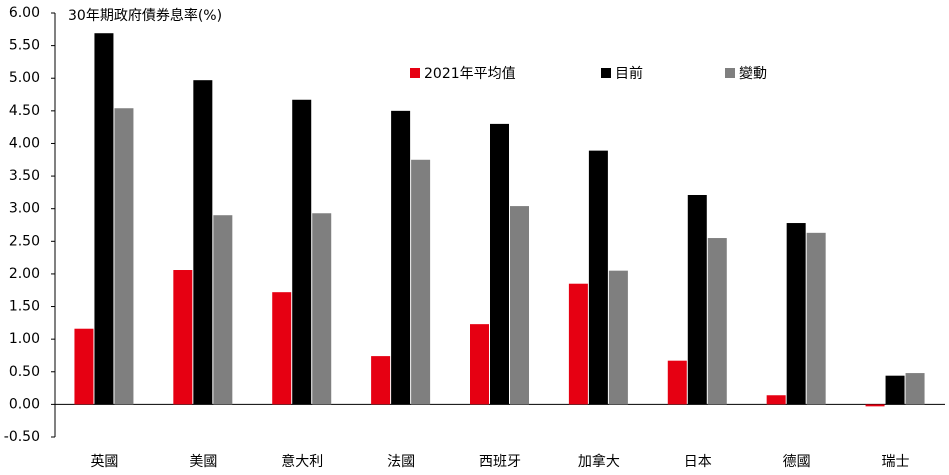 Image resolution: width=949 pixels, height=475 pixels. What do you see at coordinates (797, 462) in the screenshot?
I see `x-tick-label: 德國` at bounding box center [797, 462].